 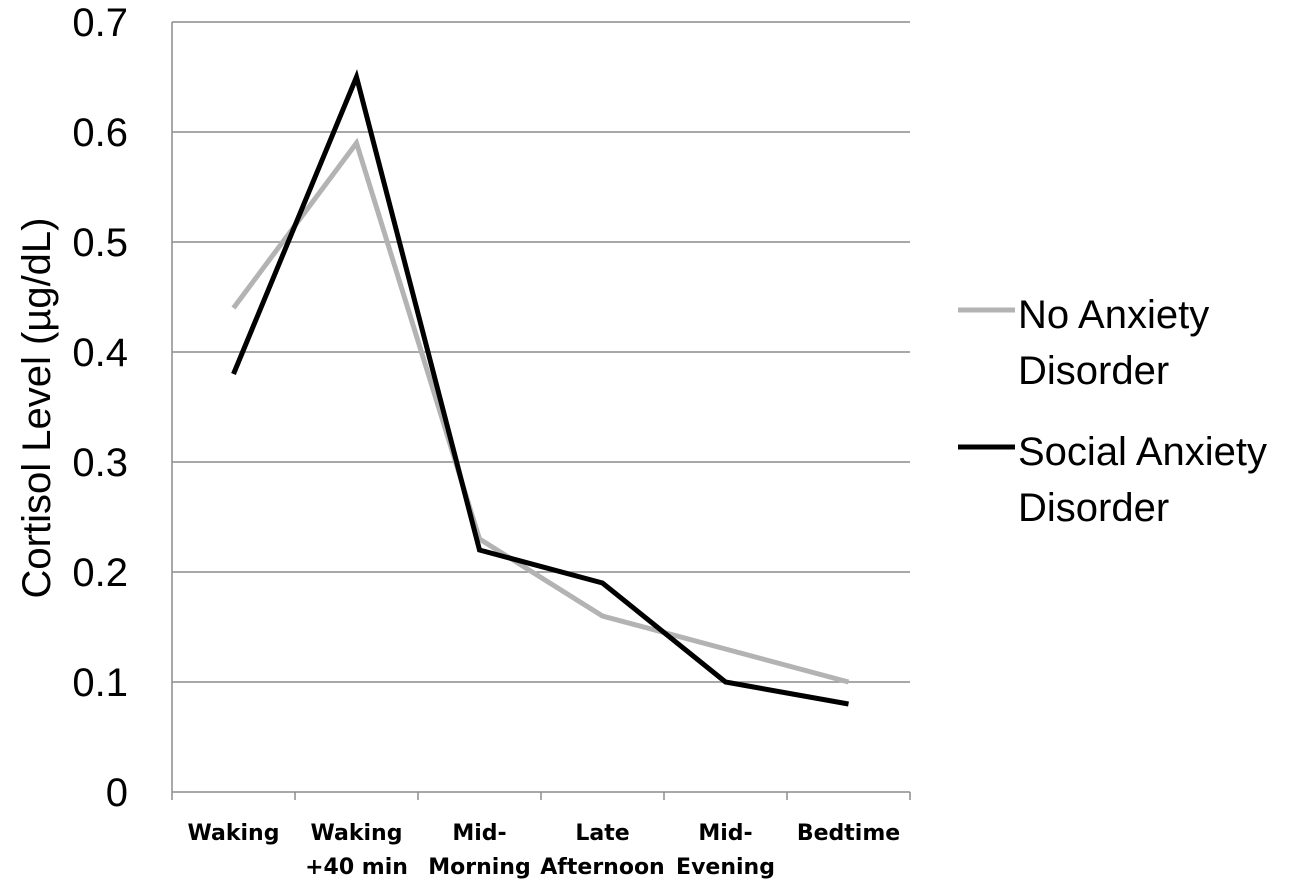 What do you see at coordinates (1142, 480) in the screenshot?
I see `legend-label: Social Anxiety Disorder` at bounding box center [1142, 480].